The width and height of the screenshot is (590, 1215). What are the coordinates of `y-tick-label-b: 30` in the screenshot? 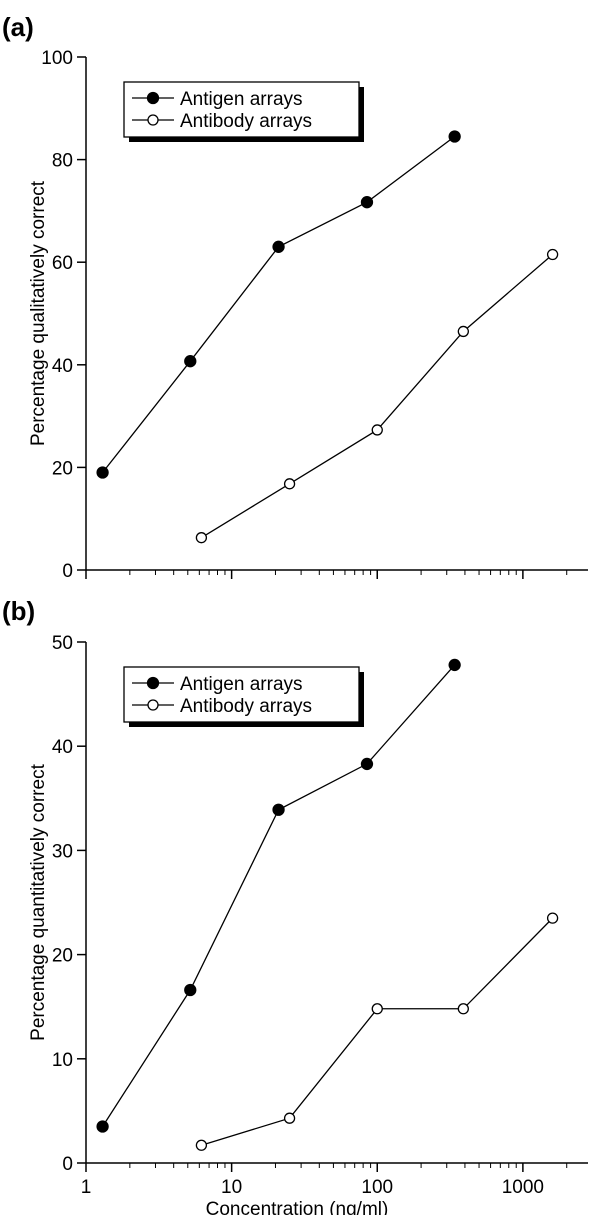 It's located at (62, 851).